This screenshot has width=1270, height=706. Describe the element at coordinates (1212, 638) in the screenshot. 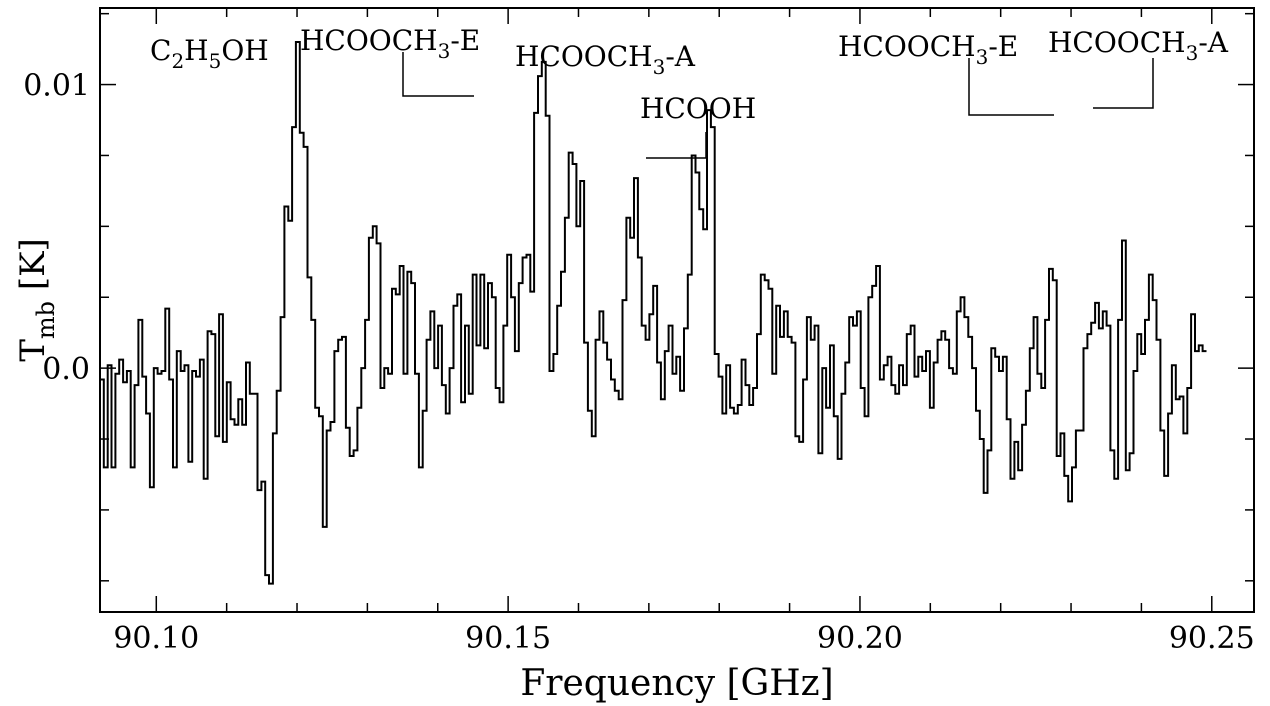

I see `x-tick-label: 90.25` at that location.